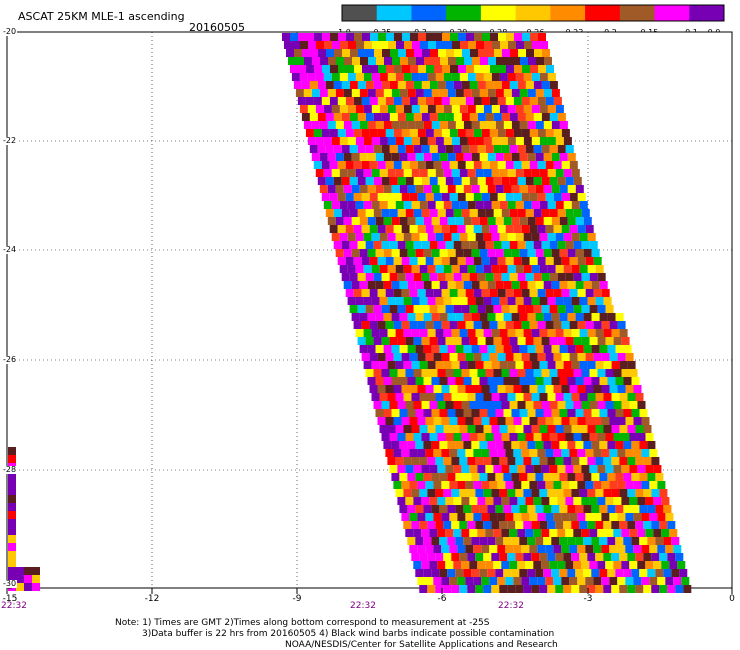  What do you see at coordinates (533, 13) in the screenshot?
I see `colorbar` at bounding box center [533, 13].